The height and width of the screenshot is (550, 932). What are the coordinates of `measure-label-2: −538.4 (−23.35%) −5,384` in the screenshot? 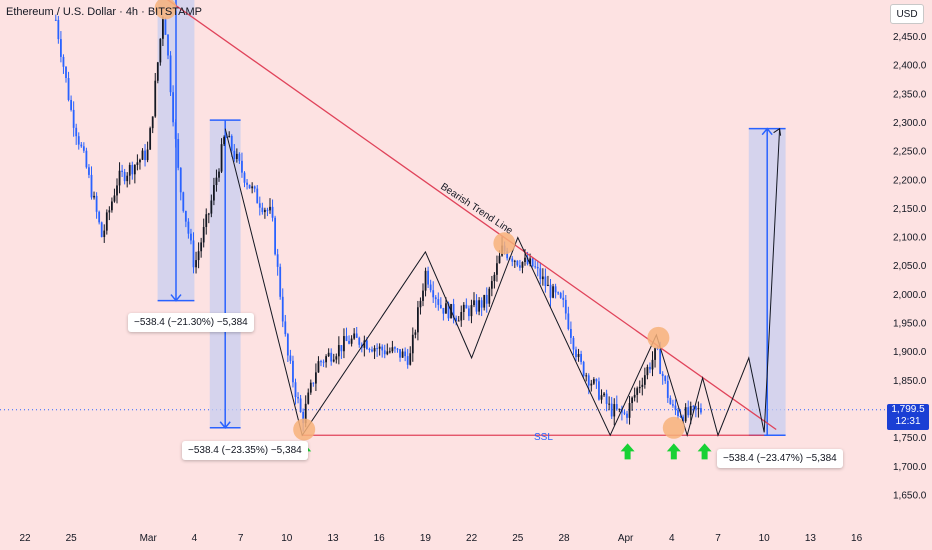 It's located at (245, 450).